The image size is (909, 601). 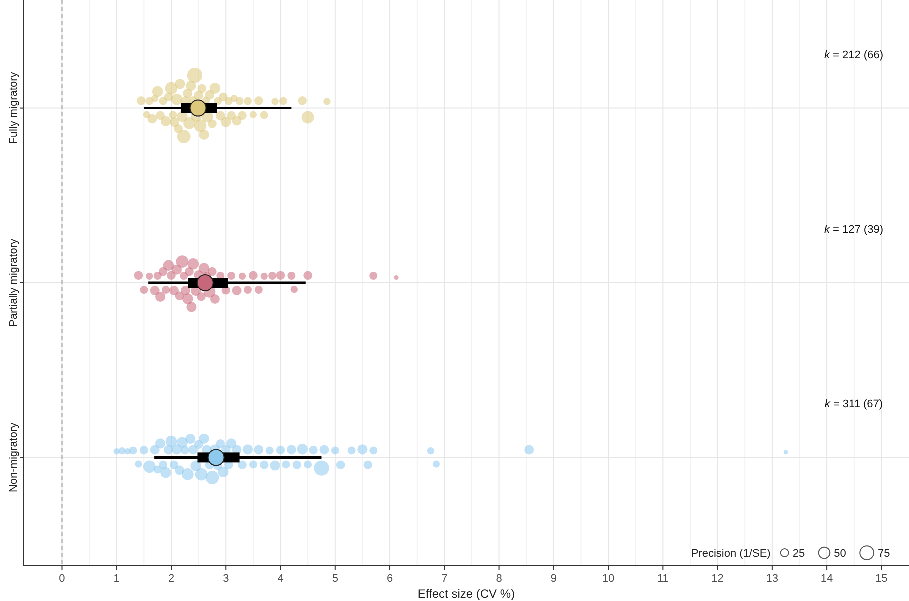 What do you see at coordinates (854, 55) in the screenshot?
I see `annotation: k = 212 (66)` at bounding box center [854, 55].